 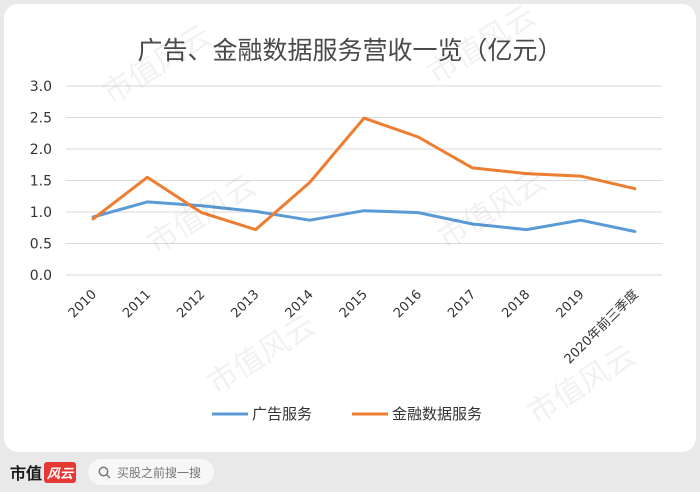 I want to click on x-tick-label: 2012, so click(x=191, y=304).